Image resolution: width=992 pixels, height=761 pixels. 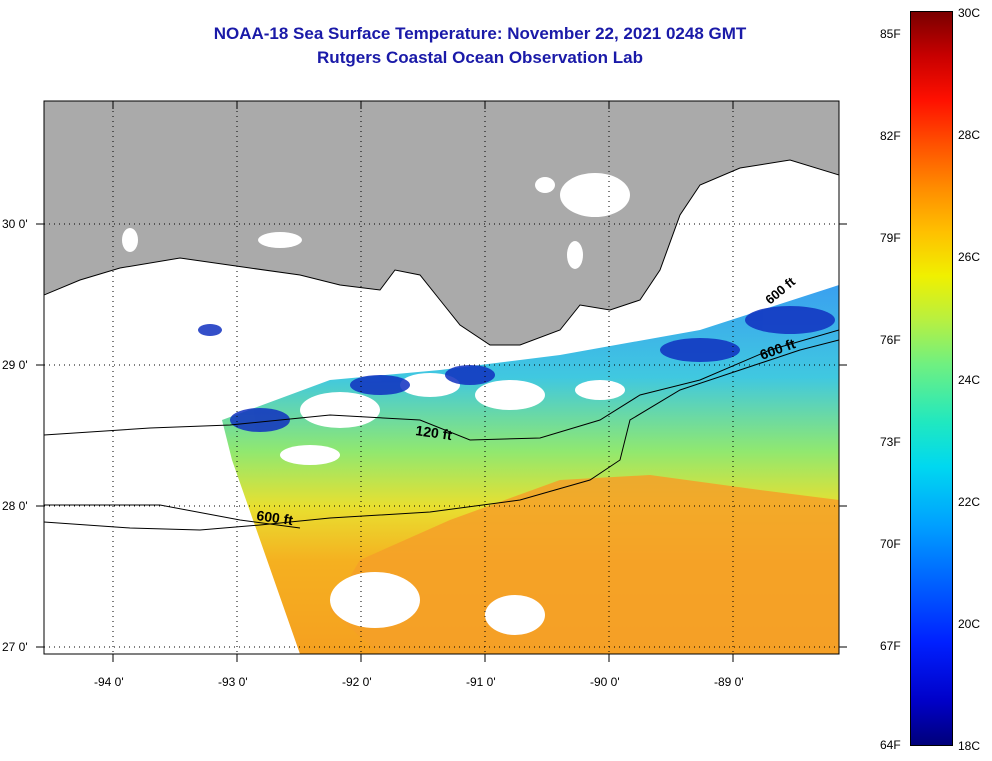 I want to click on cb-label-79f: 79F, so click(x=890, y=238).